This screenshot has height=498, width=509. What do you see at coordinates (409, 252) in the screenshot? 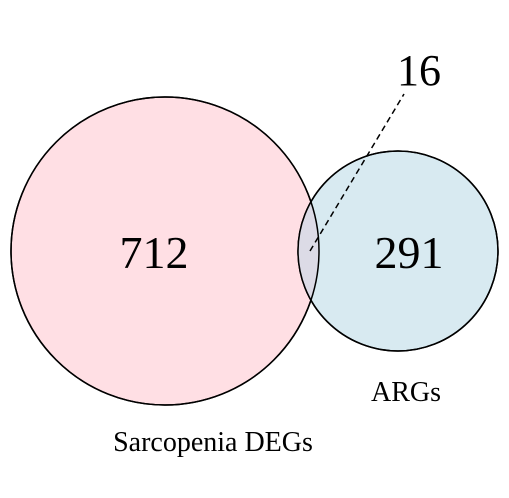
I see `args-count: 291` at bounding box center [409, 252].